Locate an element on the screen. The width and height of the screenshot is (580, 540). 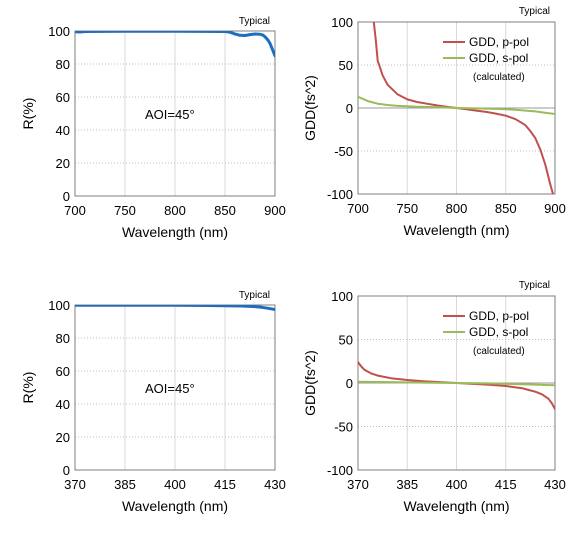
series-line-gdd-p-pol is located at coordinates (463, 108).